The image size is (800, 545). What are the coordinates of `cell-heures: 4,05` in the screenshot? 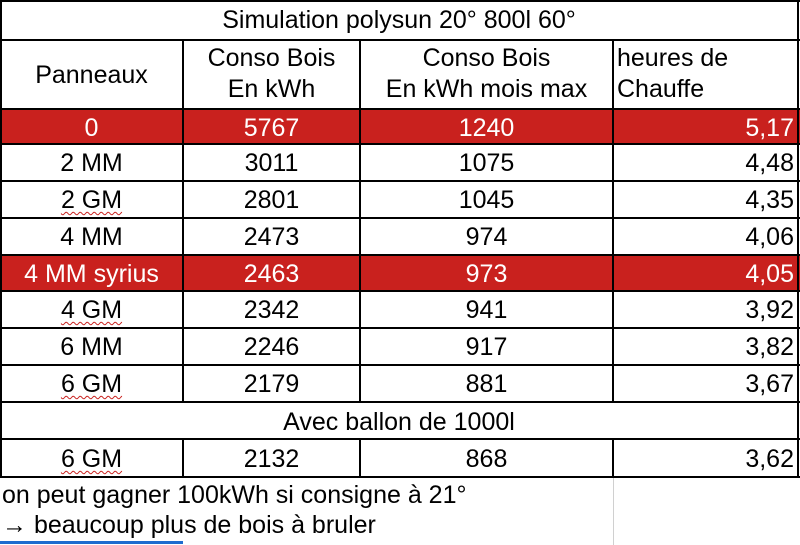 It's located at (769, 274).